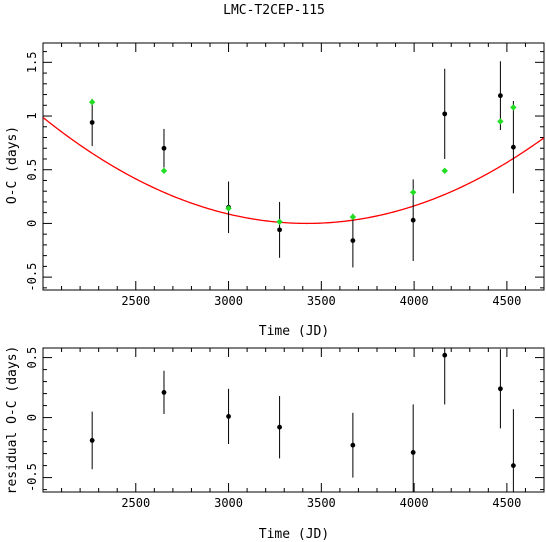  Describe the element at coordinates (294, 331) in the screenshot. I see `top-x-axis-label: Time (JD)` at that location.